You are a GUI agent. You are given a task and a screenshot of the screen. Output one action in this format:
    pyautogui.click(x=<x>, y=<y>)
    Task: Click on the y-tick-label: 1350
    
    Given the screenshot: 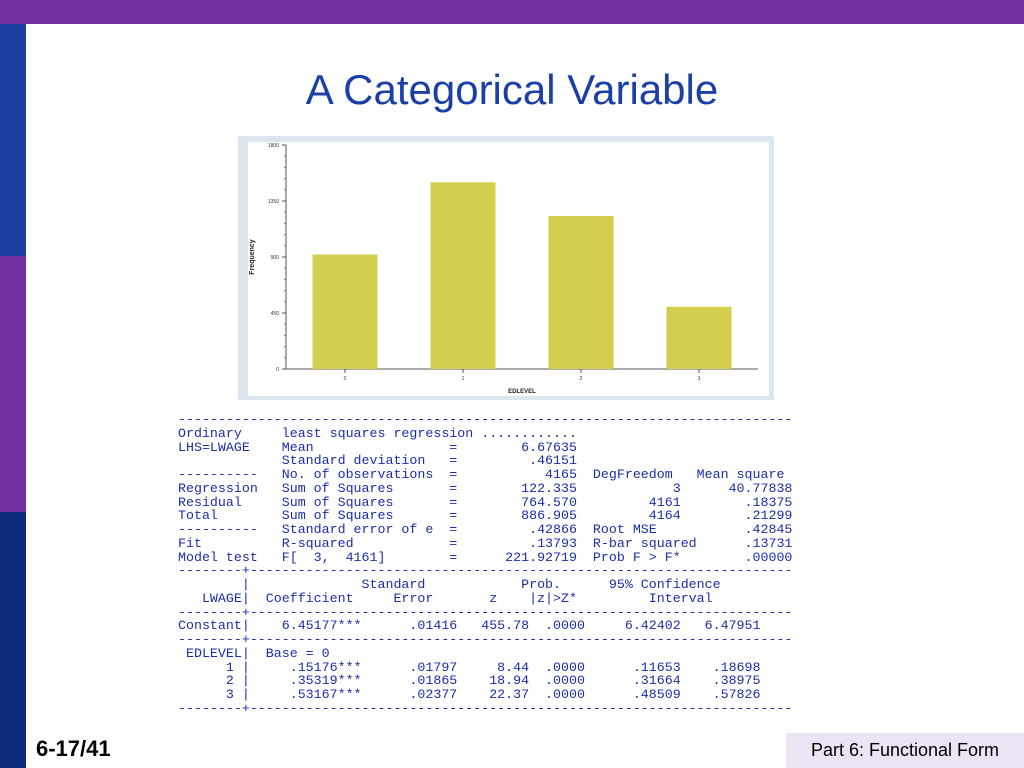 What is the action you would take?
    pyautogui.click(x=273, y=202)
    